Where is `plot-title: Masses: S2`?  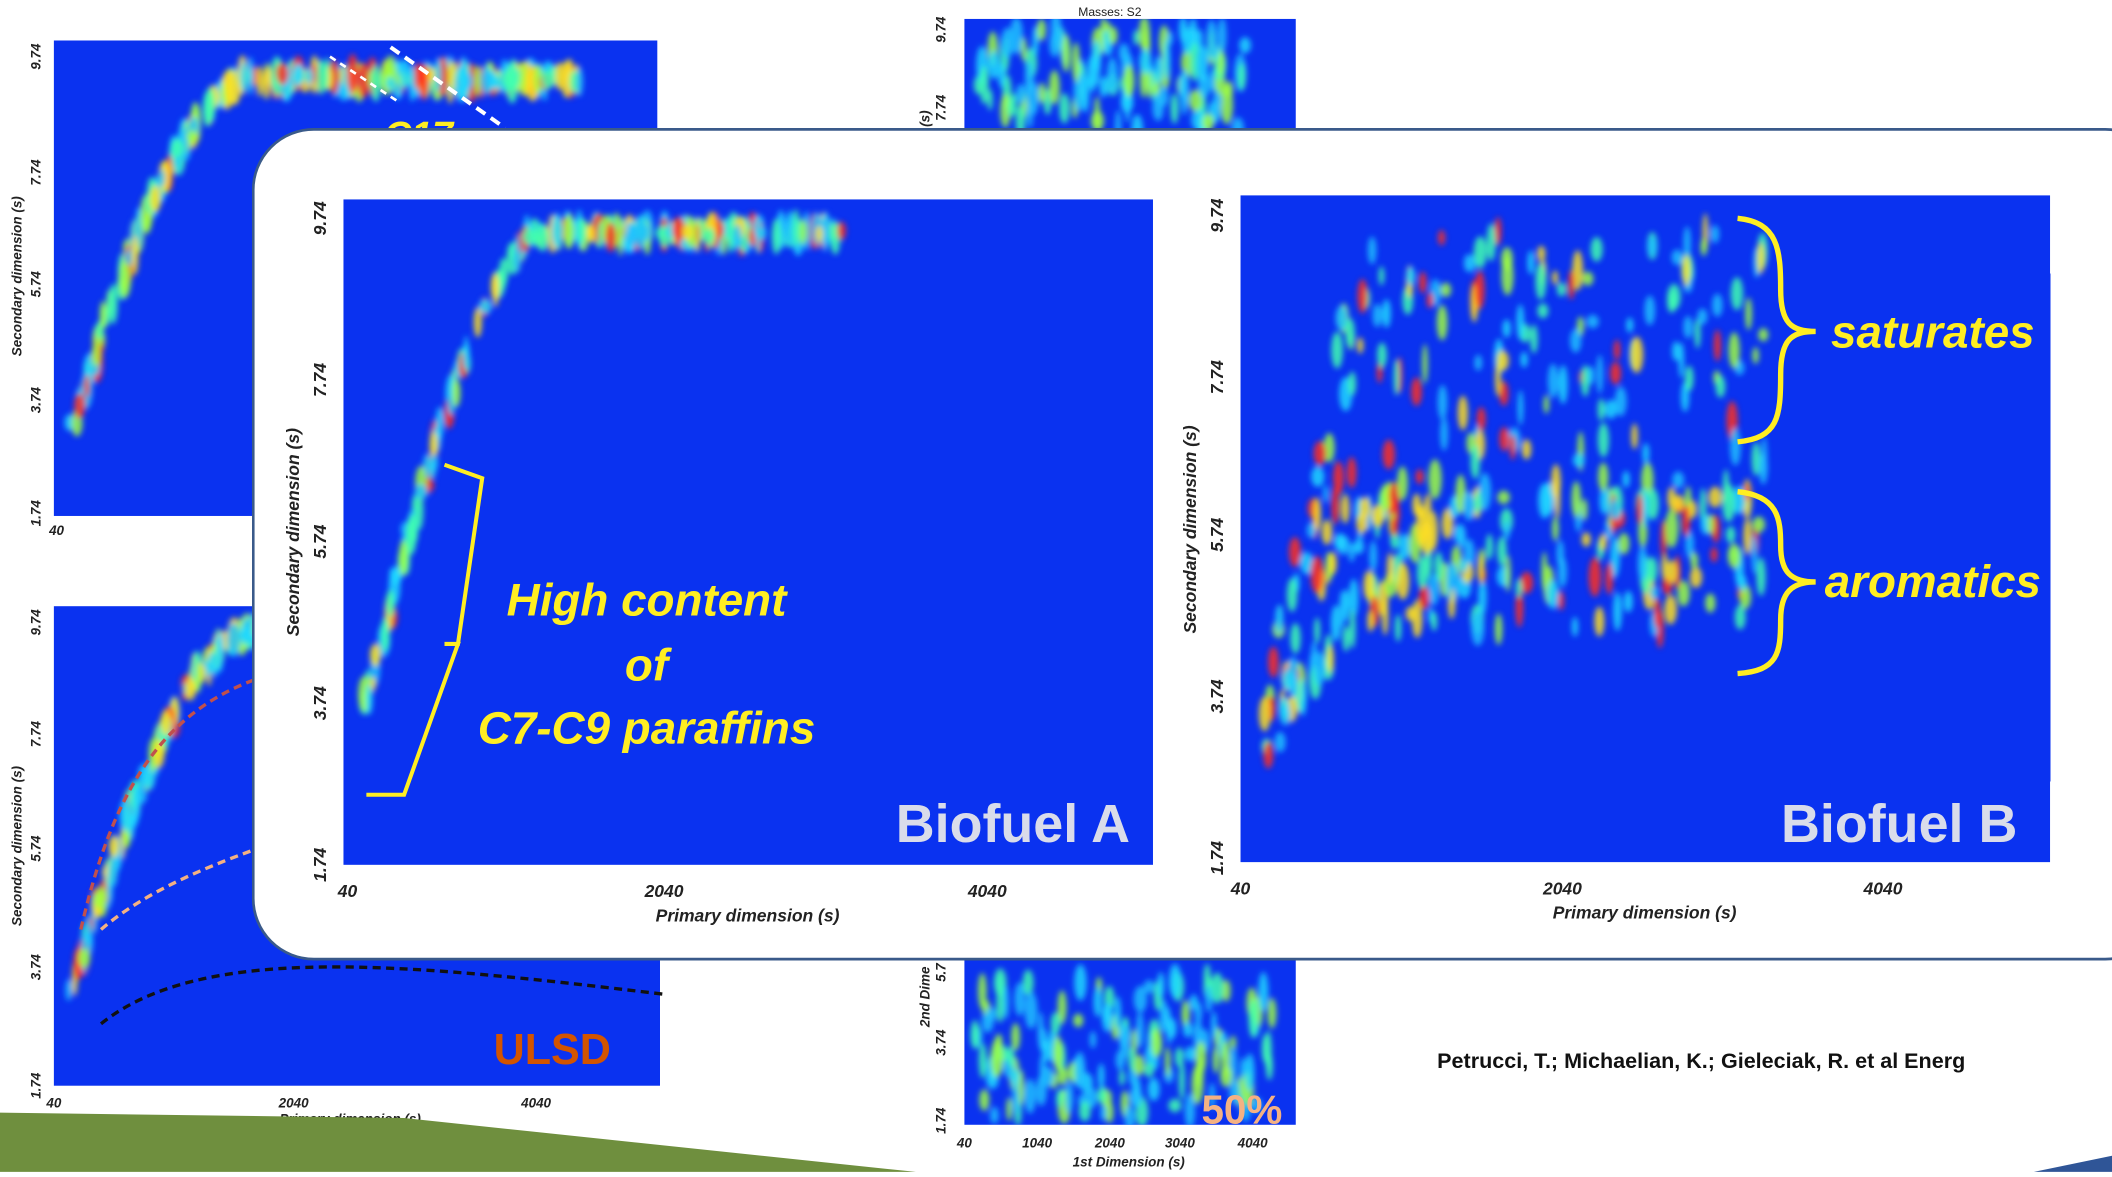
plot-title: Masses: S2 is located at coordinates (1110, 12).